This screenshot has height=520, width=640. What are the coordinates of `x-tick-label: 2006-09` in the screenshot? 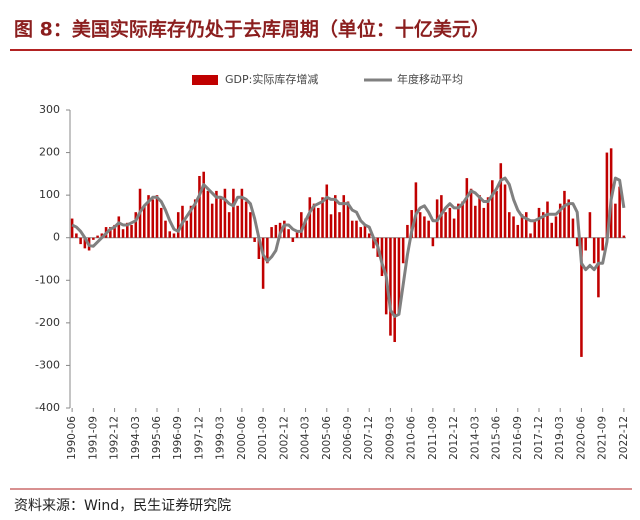 It's located at (348, 438).